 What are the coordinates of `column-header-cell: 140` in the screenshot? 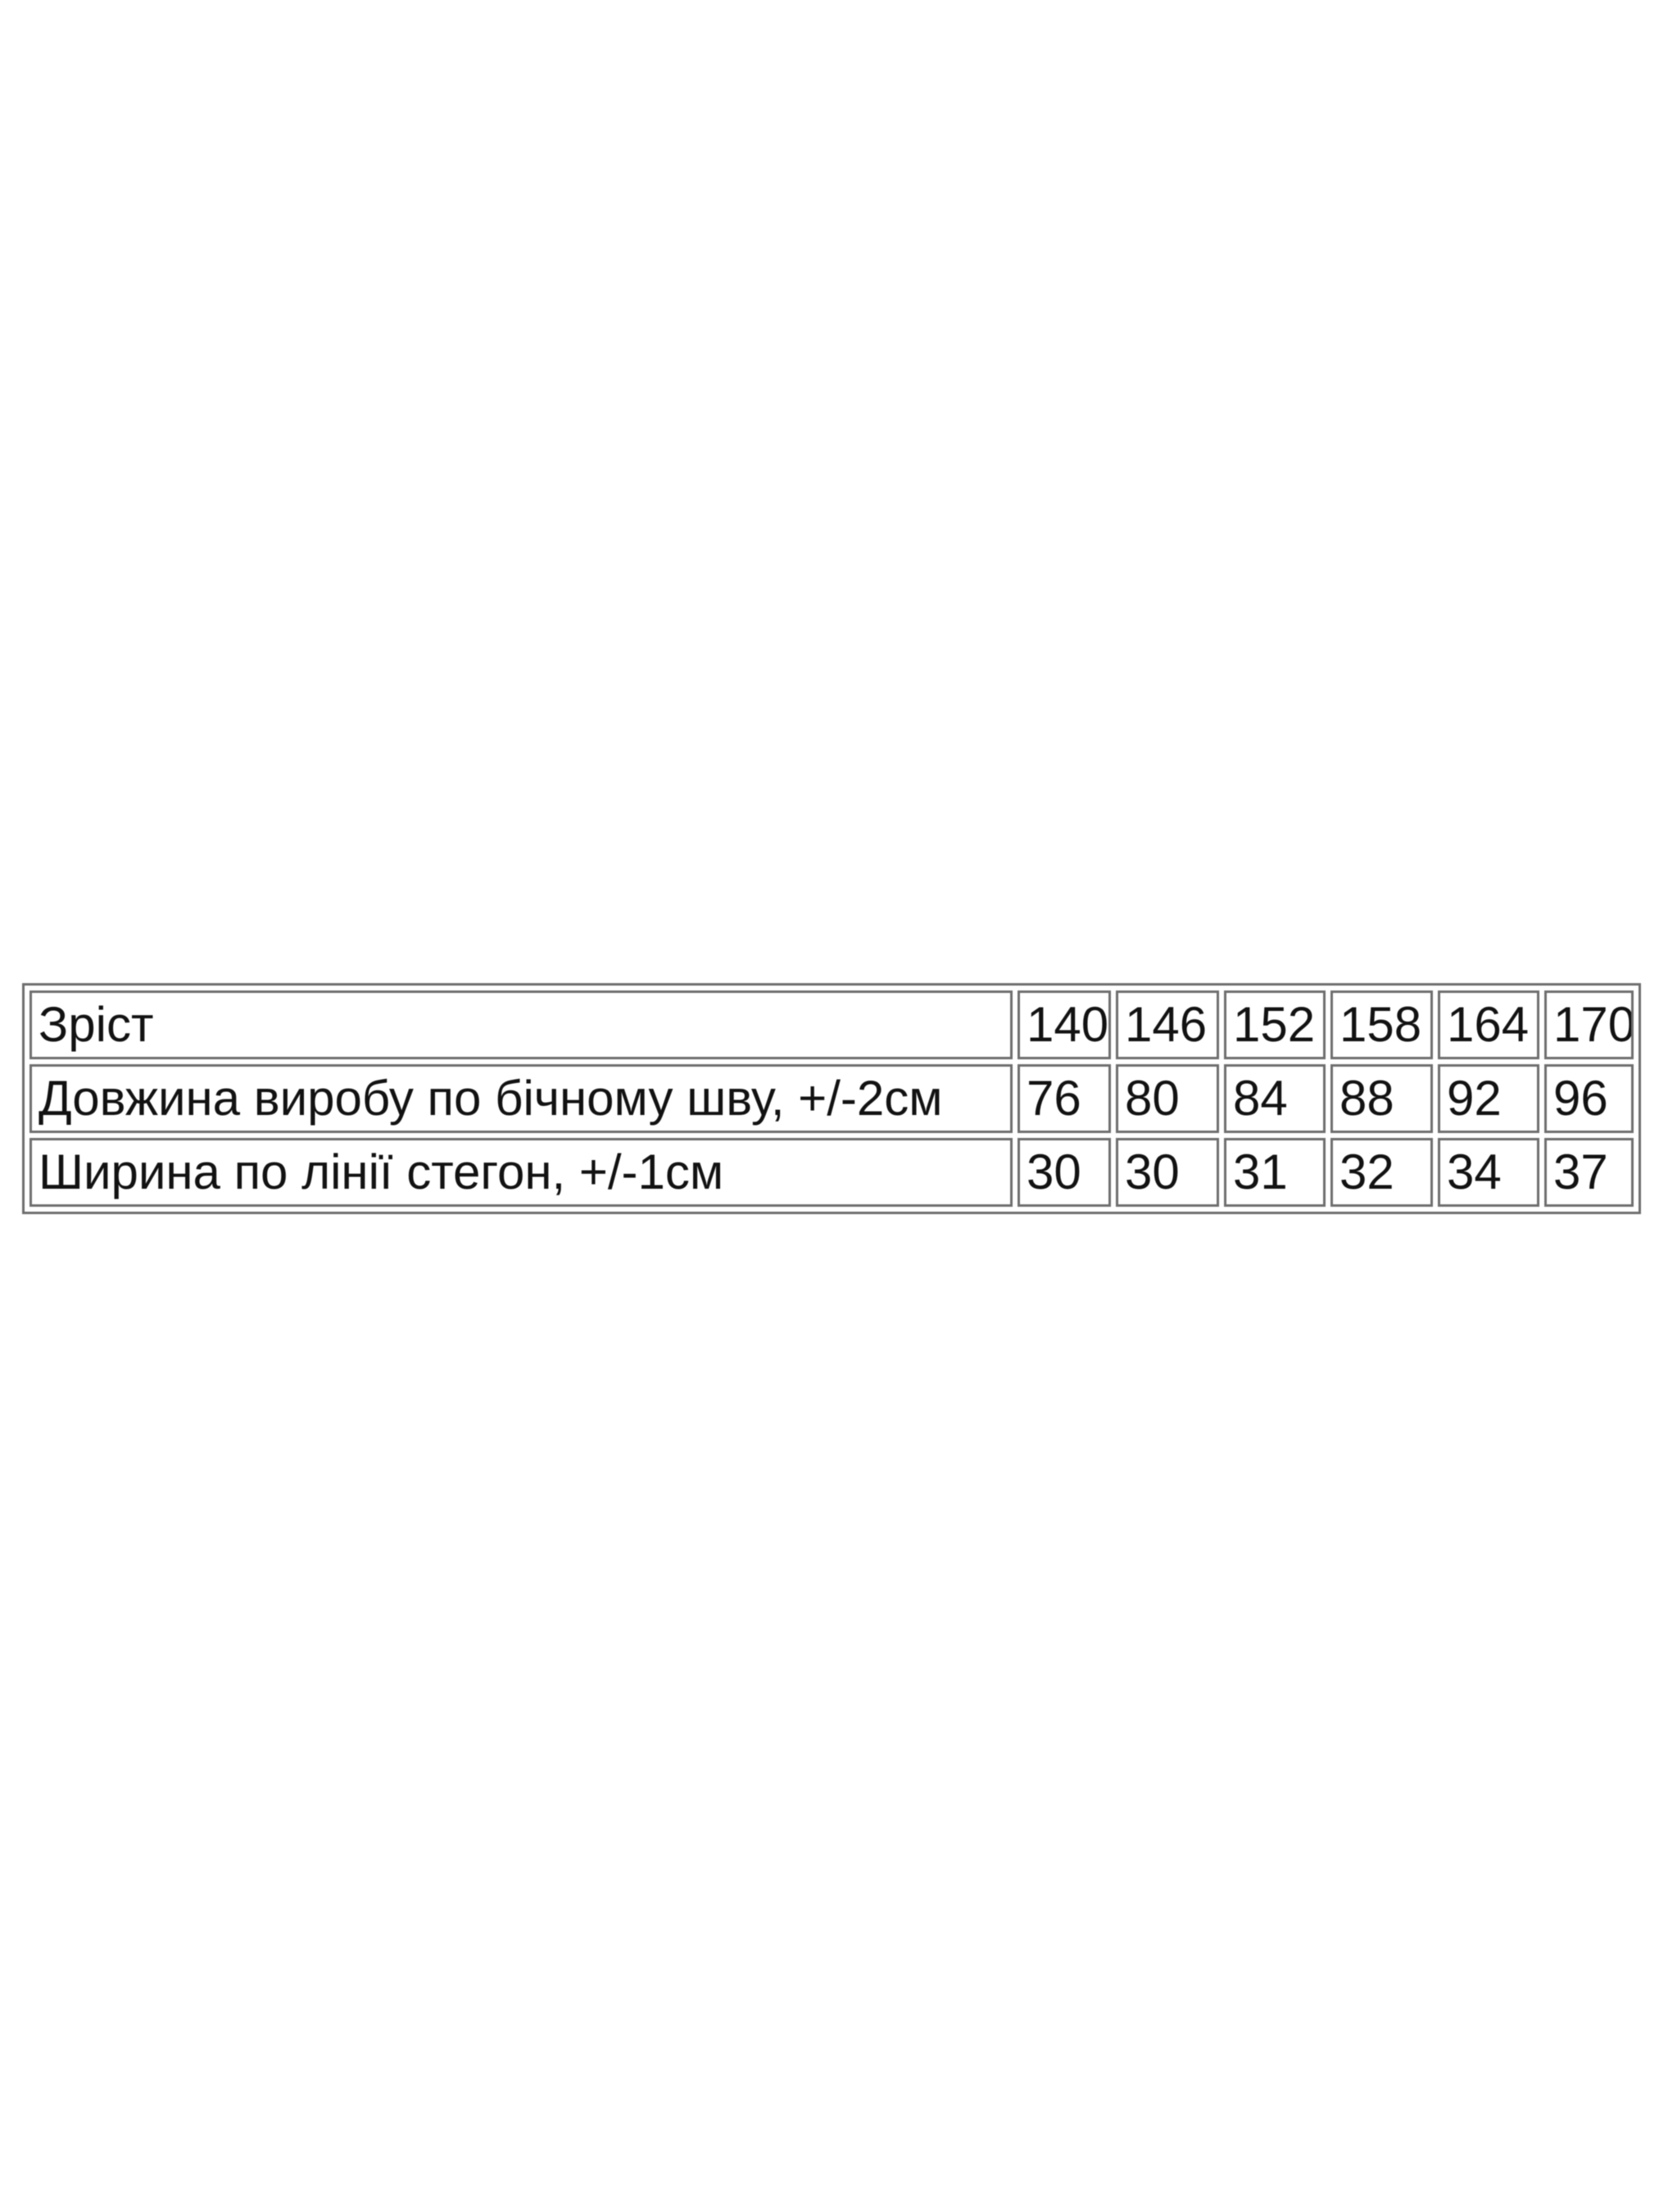 It's located at (1064, 1024).